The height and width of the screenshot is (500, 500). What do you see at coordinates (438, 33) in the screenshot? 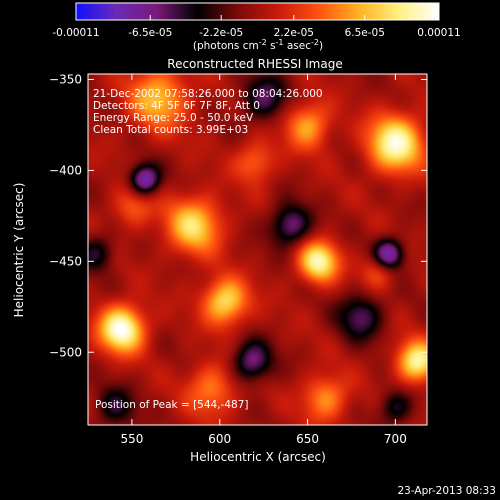
I see `colorbar-tick-label: 0.00011` at bounding box center [438, 33].